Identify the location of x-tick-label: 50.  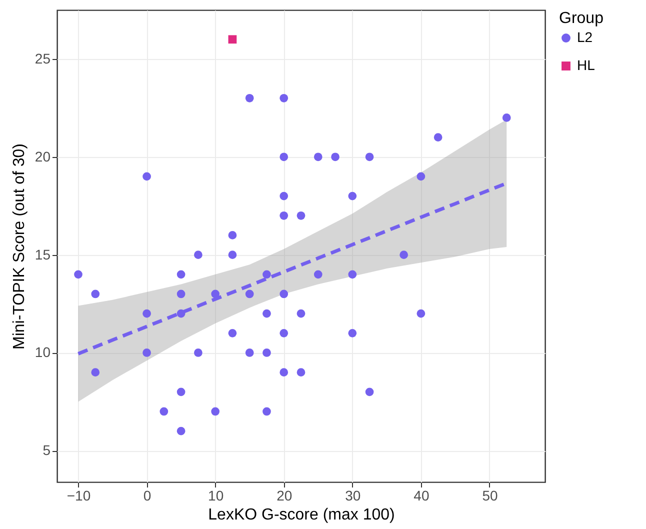
(490, 496).